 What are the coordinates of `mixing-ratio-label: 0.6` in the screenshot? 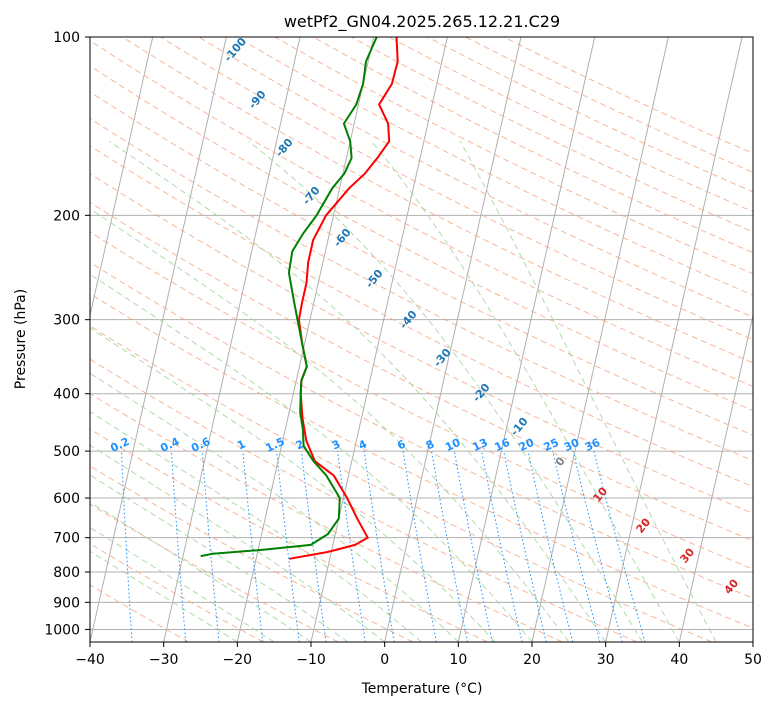 It's located at (200, 445).